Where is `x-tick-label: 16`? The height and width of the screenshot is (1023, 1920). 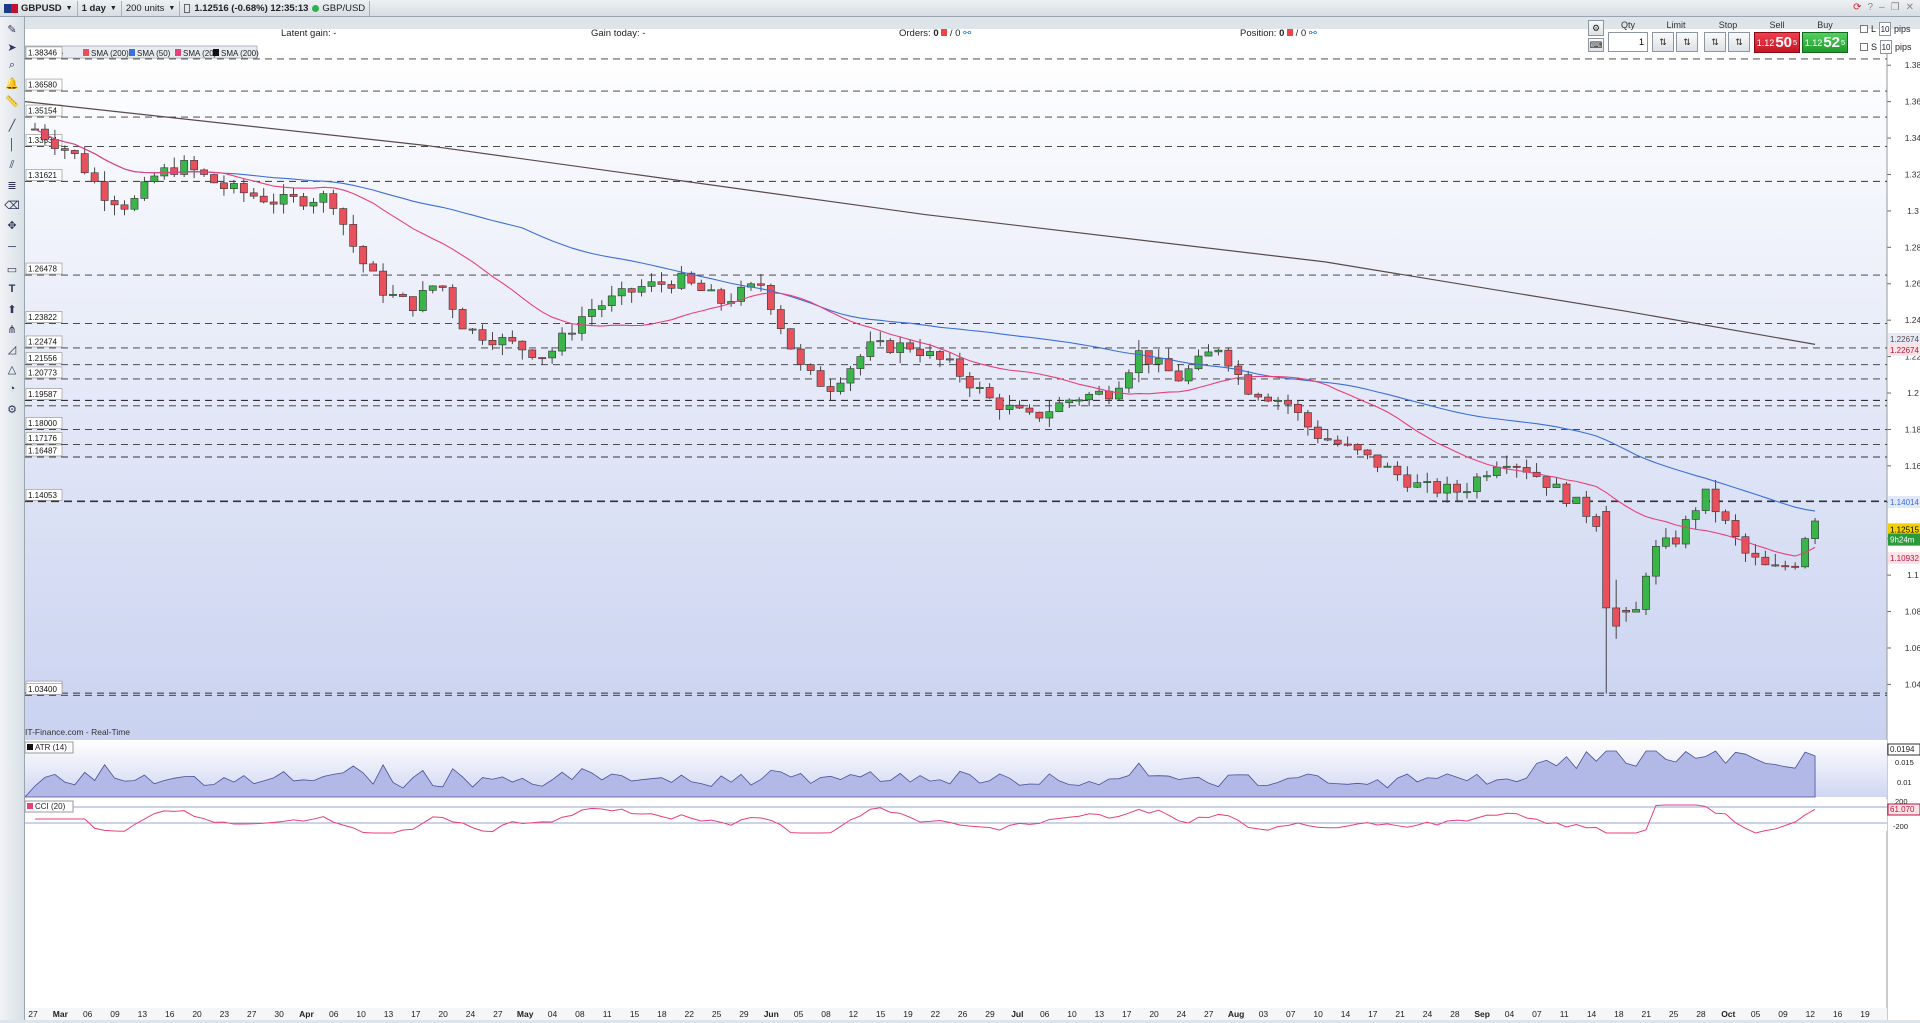
x-tick-label: 16 is located at coordinates (1838, 1014).